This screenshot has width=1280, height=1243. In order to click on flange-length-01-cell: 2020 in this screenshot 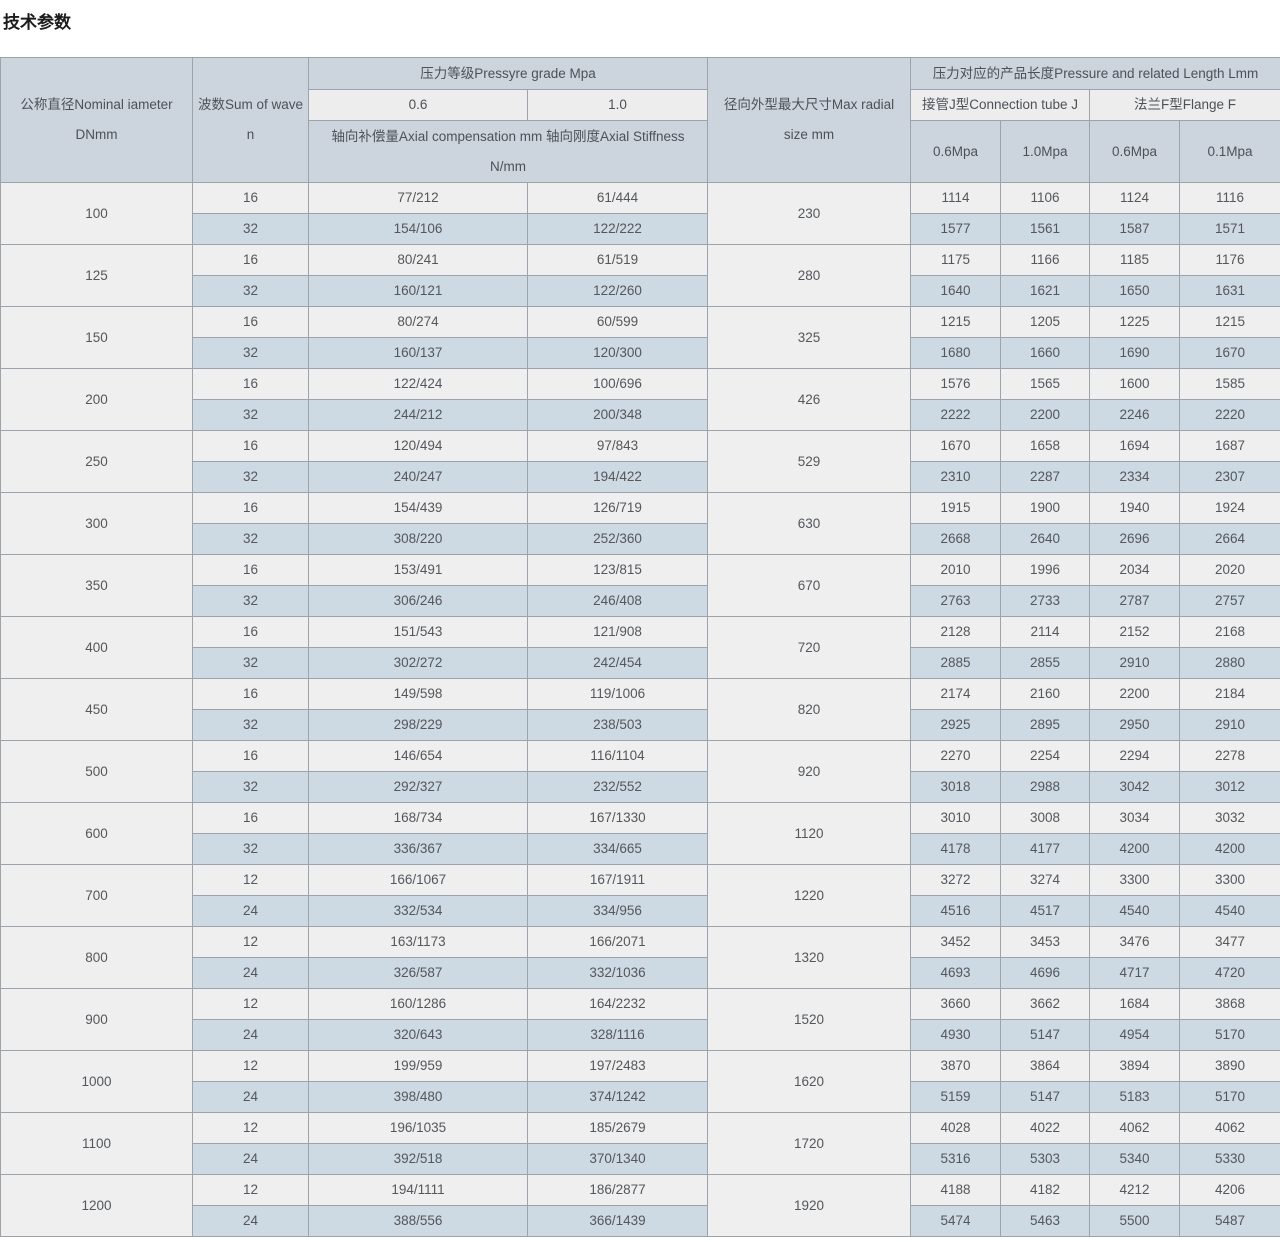, I will do `click(1229, 570)`.